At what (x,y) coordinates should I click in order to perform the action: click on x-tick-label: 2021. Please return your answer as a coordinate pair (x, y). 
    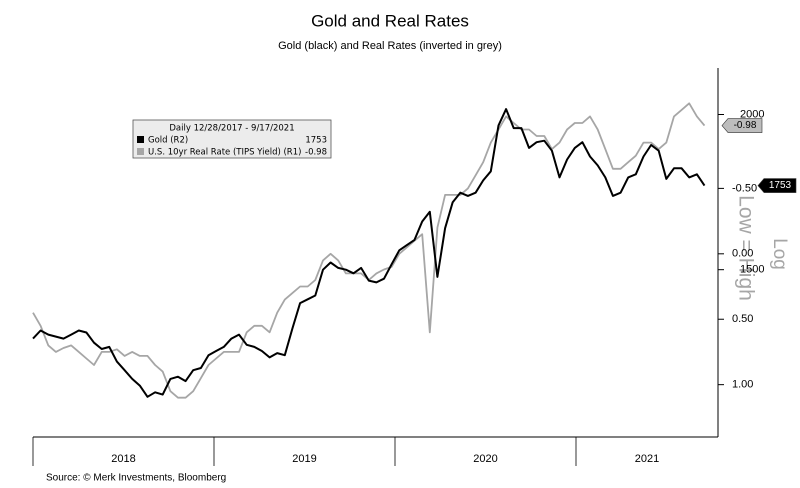
    Looking at the image, I should click on (647, 459).